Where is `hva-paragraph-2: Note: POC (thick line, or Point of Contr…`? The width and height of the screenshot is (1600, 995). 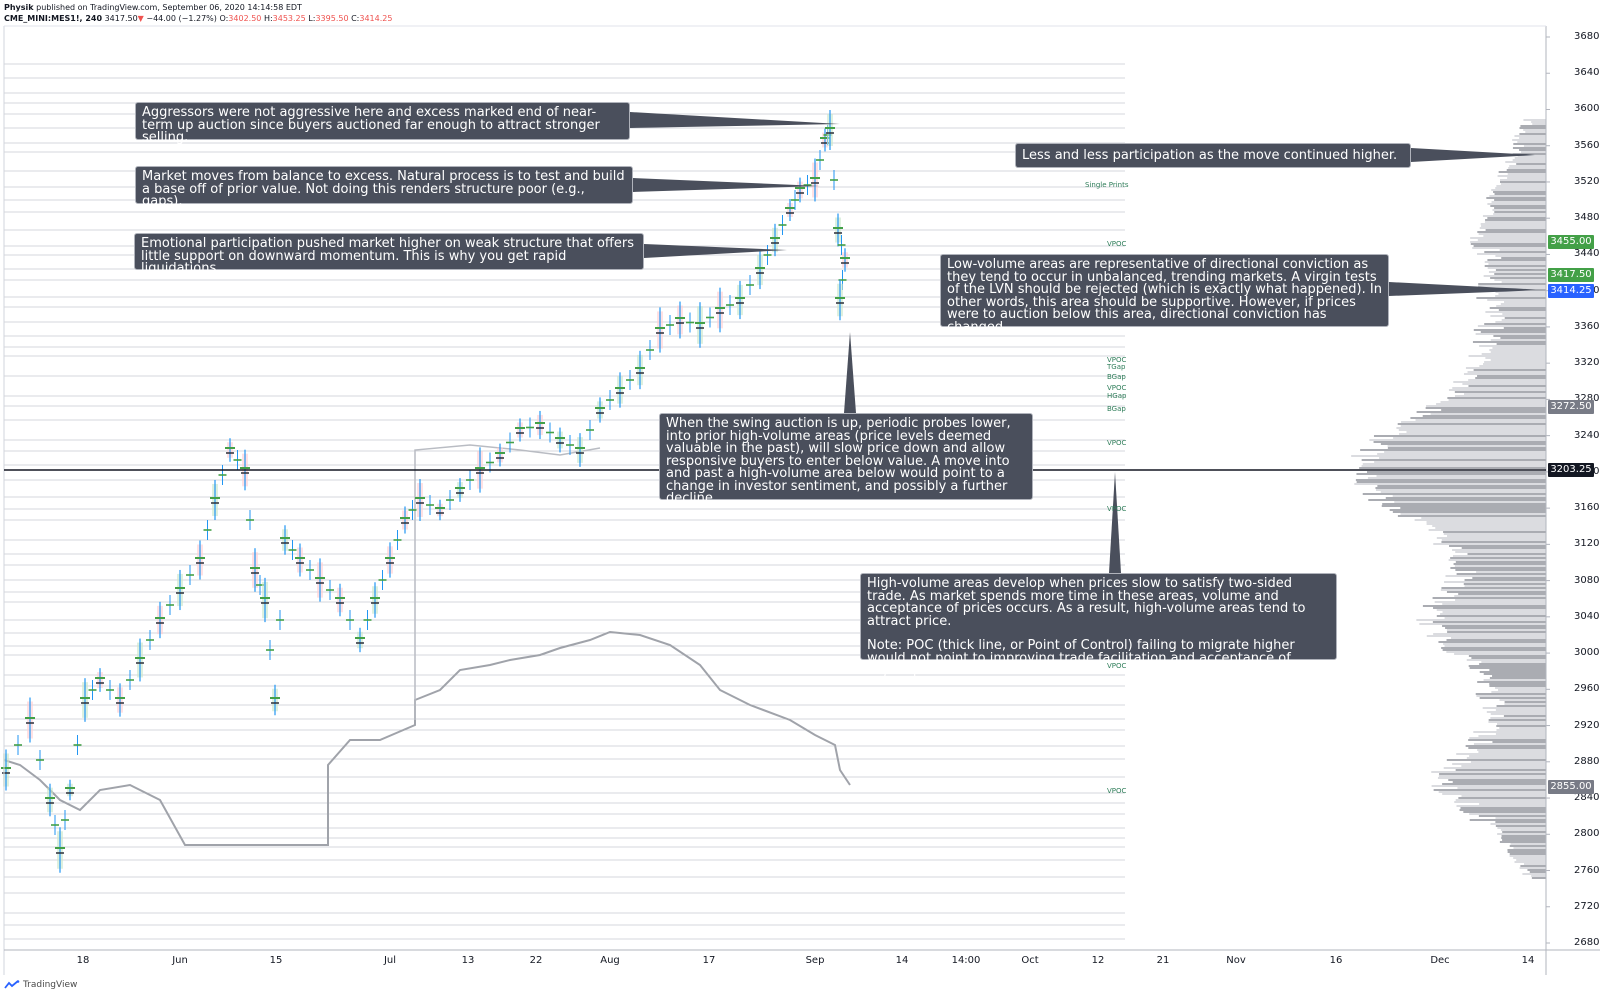
hva-paragraph-2: Note: POC (thick line, or Point of Contr… is located at coordinates (1081, 658).